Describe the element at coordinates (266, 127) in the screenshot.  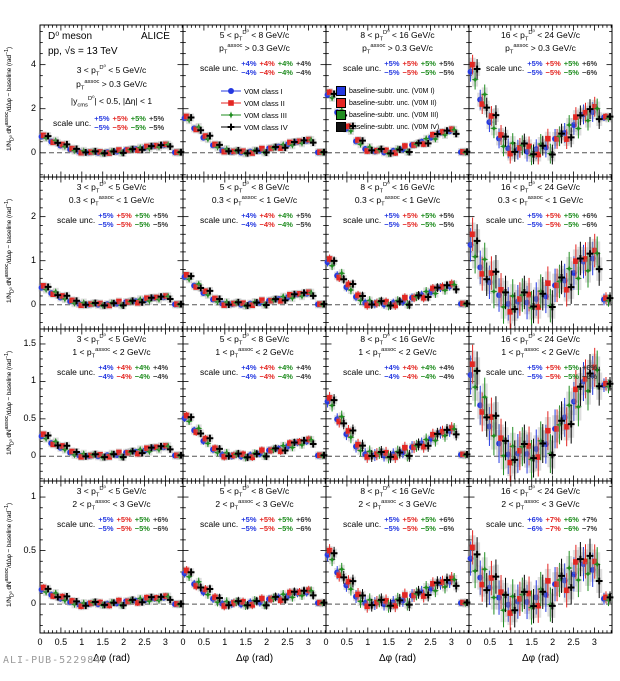
I see `legend-label: V0M class IV` at that location.